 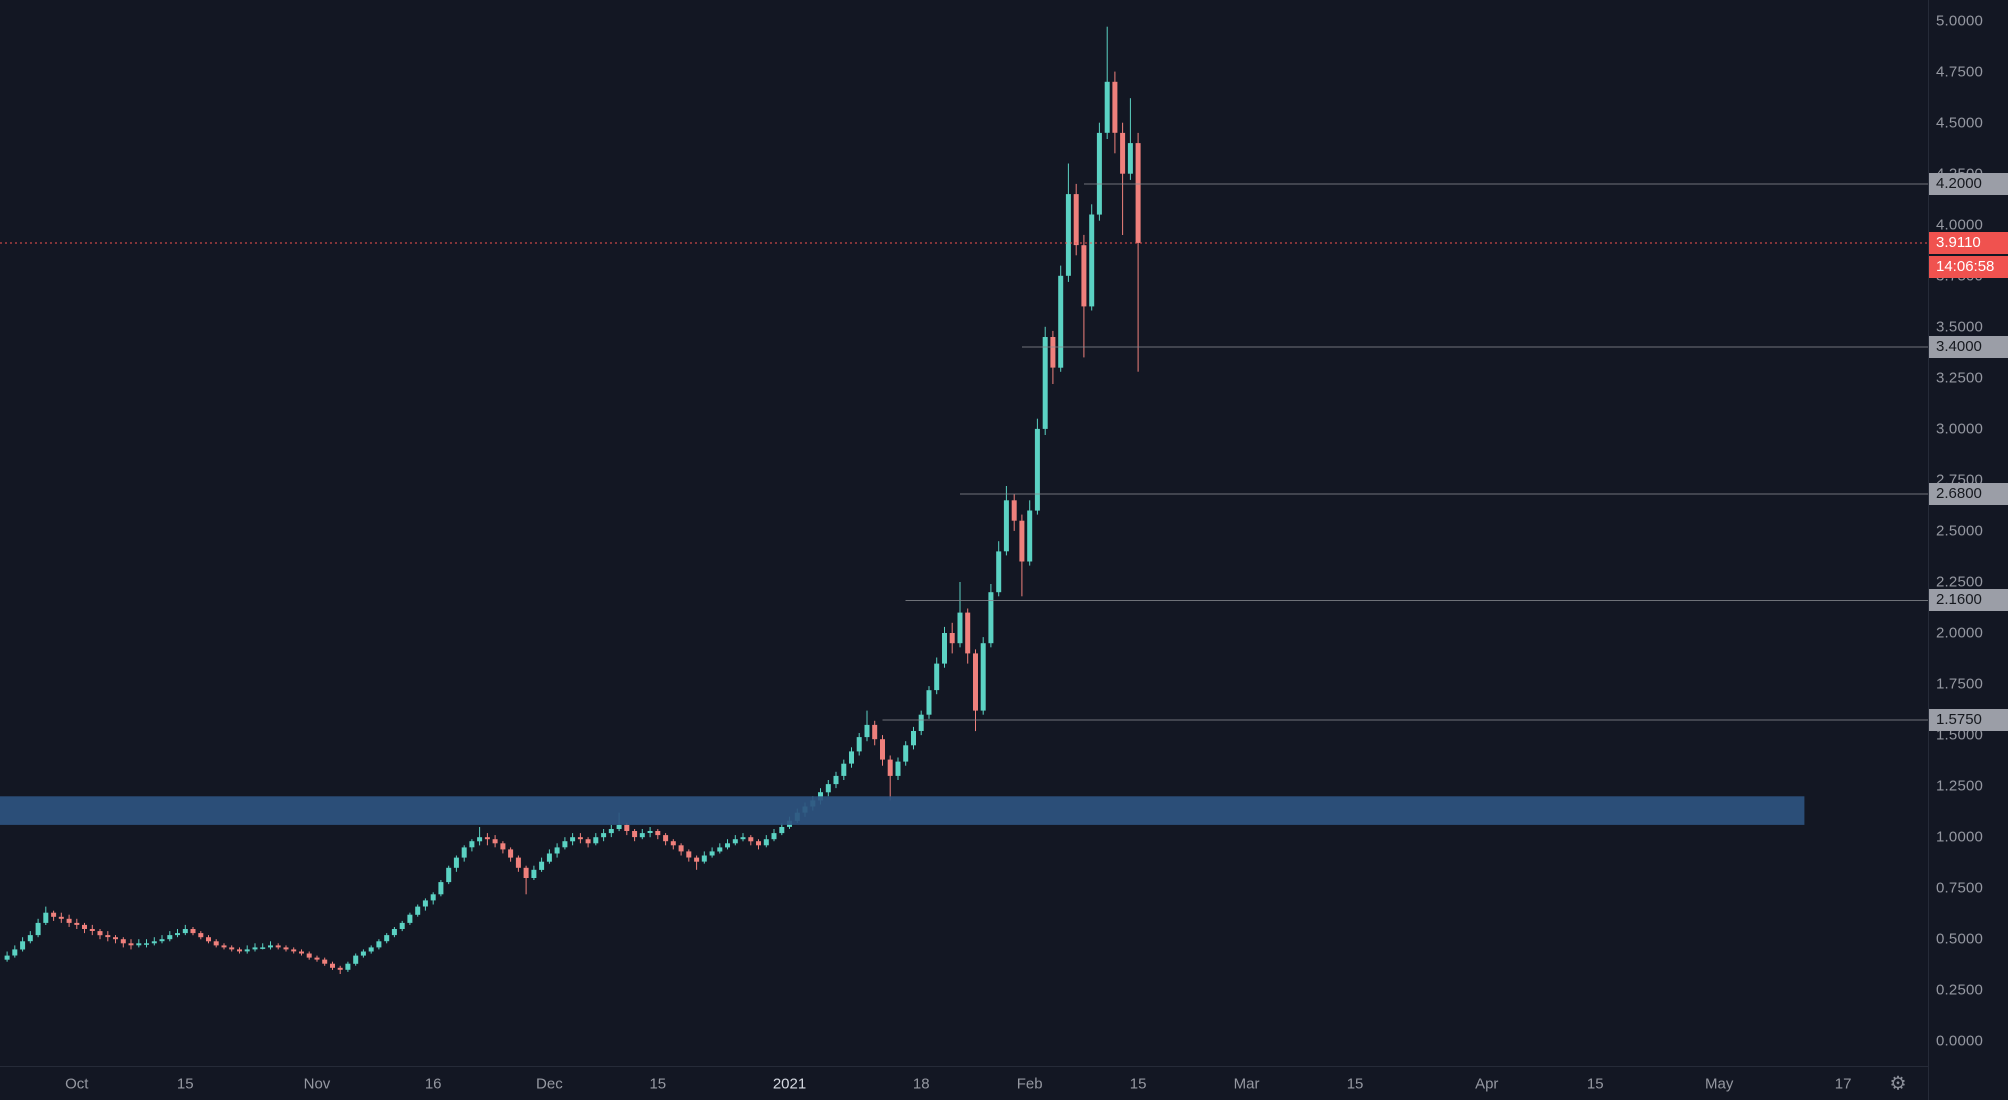 I want to click on price-tick-label: 2.2500, so click(x=1960, y=582).